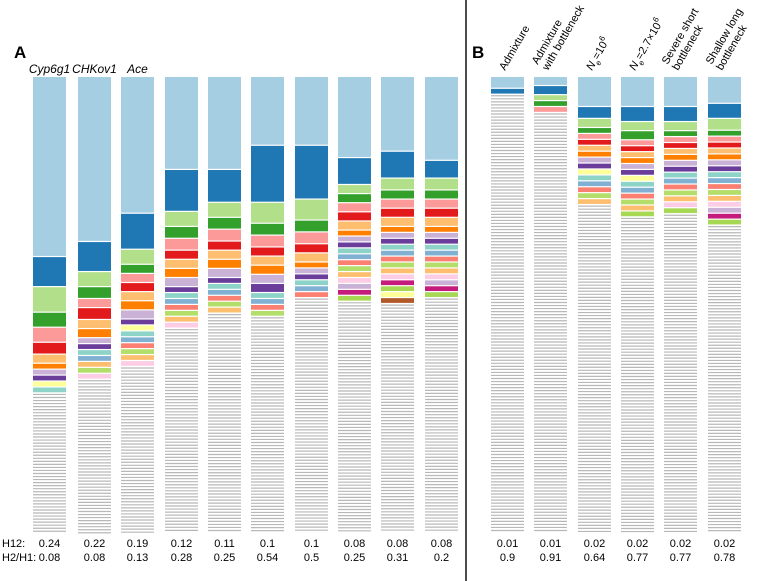  Describe the element at coordinates (550, 544) in the screenshot. I see `panel-b-h12-value-2: 0.01` at that location.